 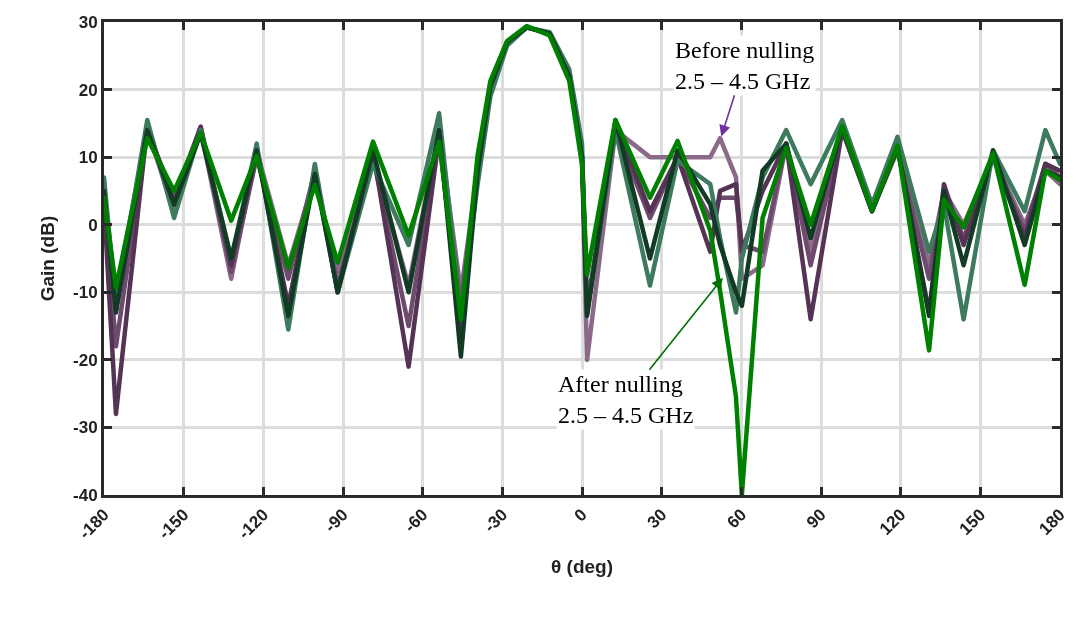 I want to click on y-tick-label: 10, so click(x=88, y=158).